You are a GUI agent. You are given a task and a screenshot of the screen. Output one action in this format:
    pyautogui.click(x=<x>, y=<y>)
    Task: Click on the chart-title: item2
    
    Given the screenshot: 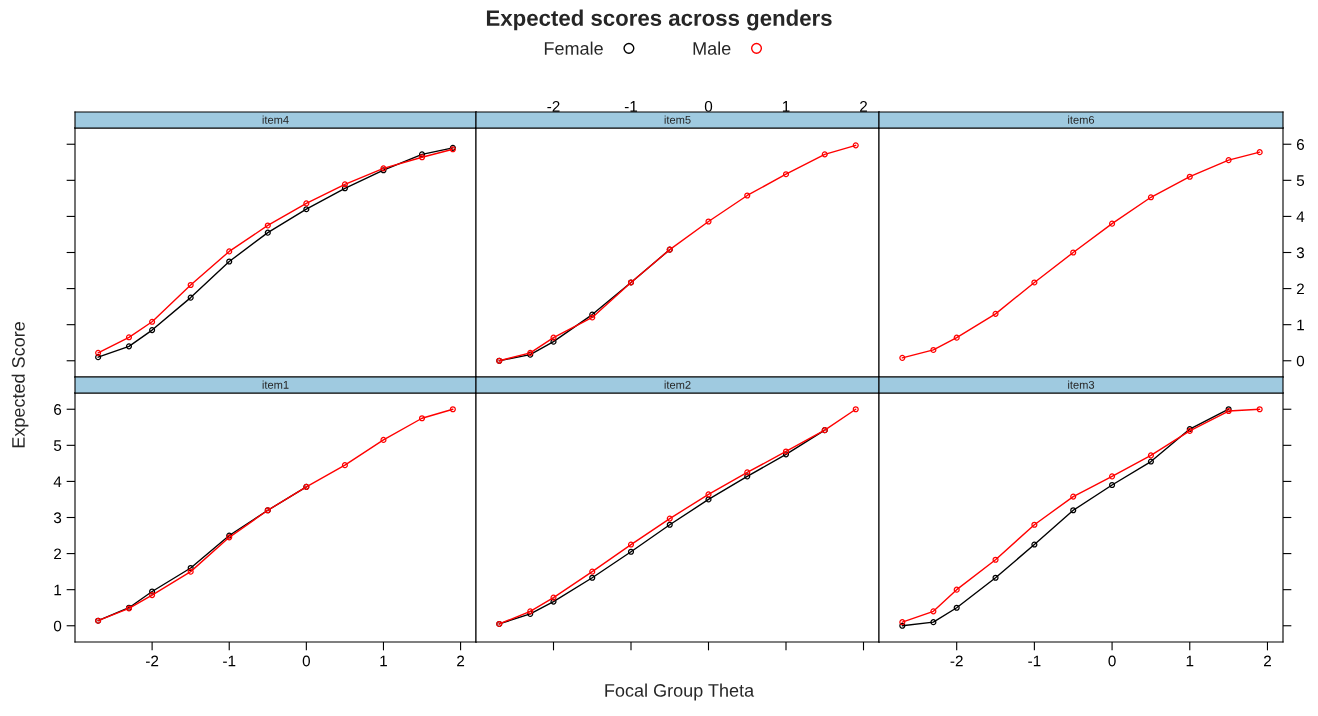 What is the action you would take?
    pyautogui.click(x=677, y=384)
    